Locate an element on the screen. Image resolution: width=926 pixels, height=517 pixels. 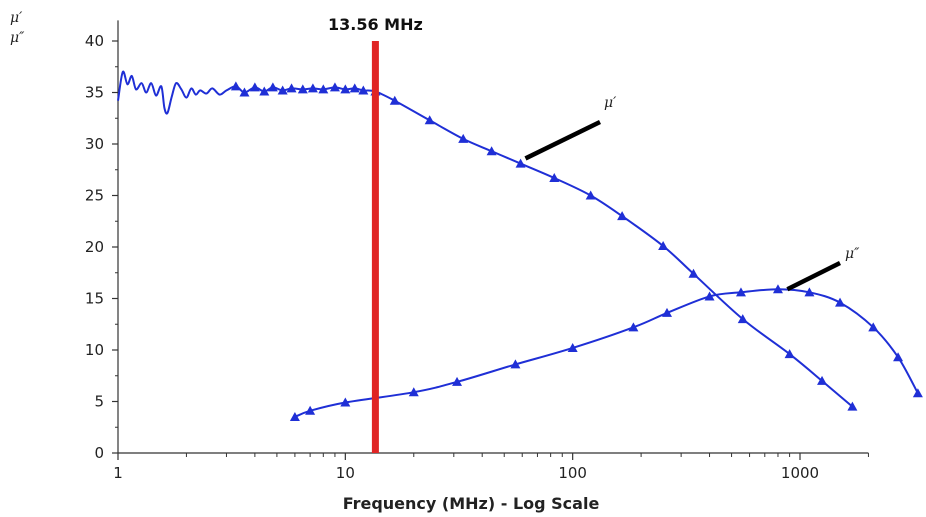
y-tick-label: 15 is located at coordinates (94, 299).